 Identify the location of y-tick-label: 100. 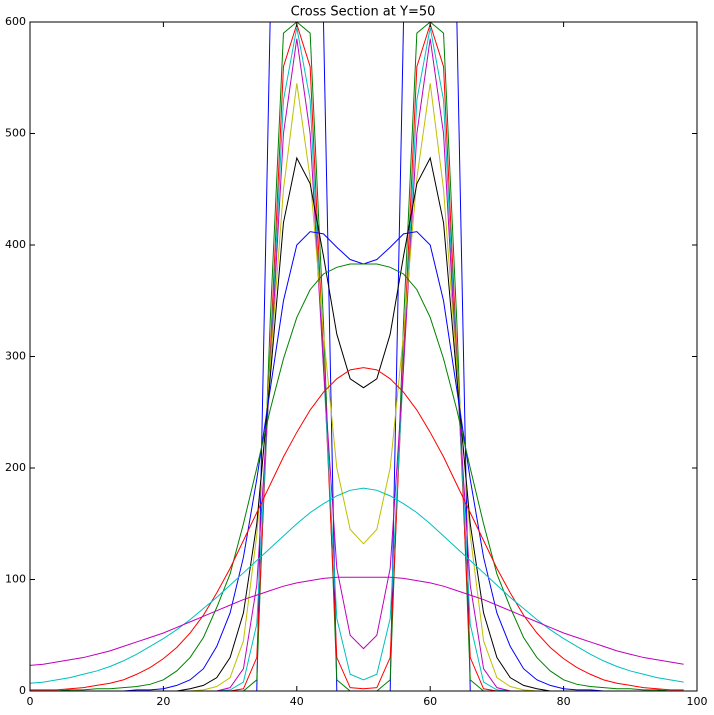
(15, 579).